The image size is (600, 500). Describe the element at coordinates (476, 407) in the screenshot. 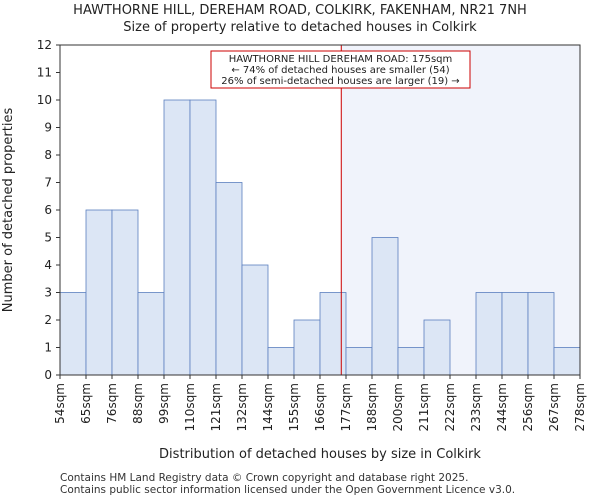

I see `x-tick-label: 233sqm` at that location.